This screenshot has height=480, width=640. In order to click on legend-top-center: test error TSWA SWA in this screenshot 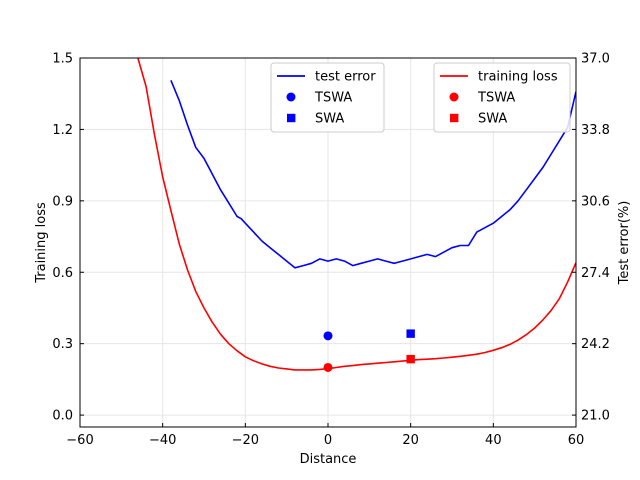, I will do `click(327, 97)`.